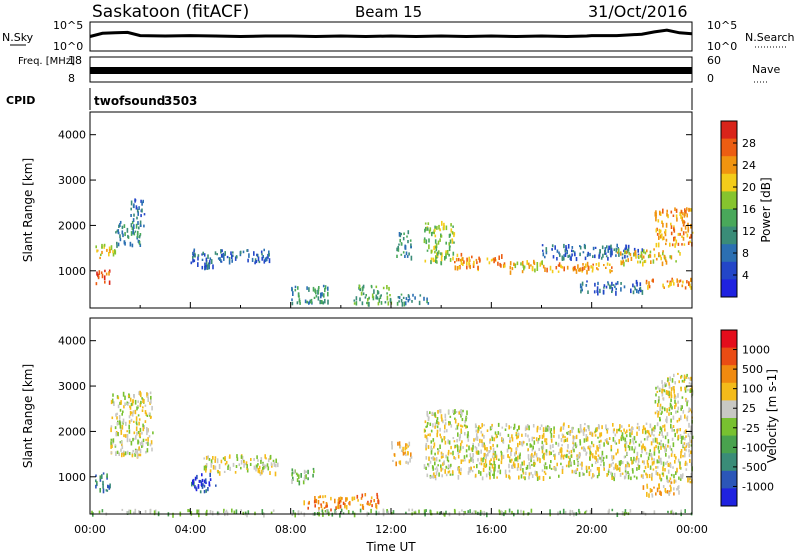 This screenshot has height=554, width=800. I want to click on velocity-colorbar-tick-label: 1000, so click(756, 350).